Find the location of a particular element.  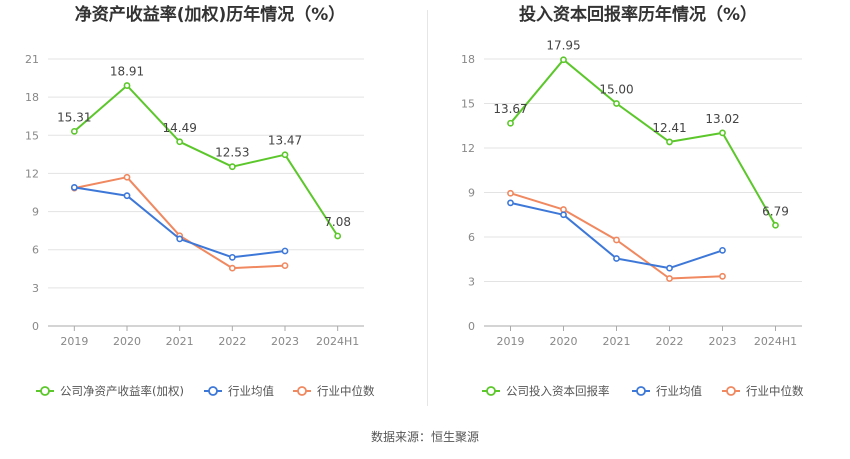

legend-item: 公司投入资本回报率 is located at coordinates (546, 391).